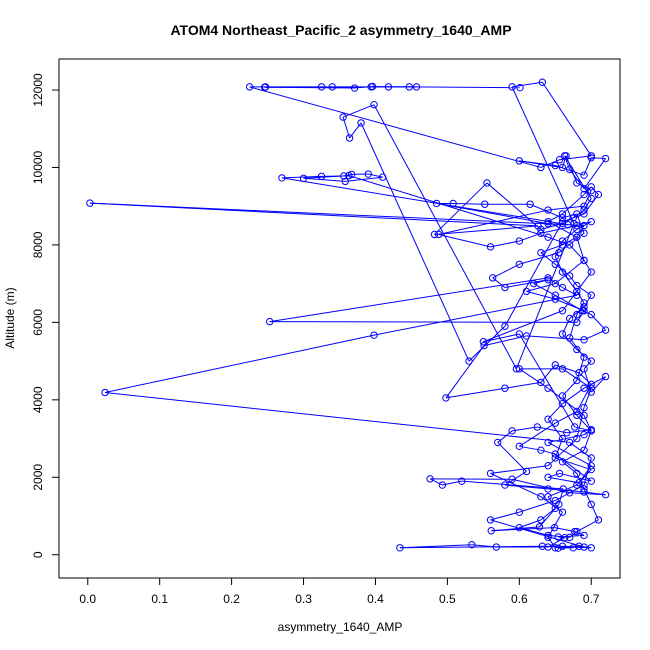  Describe the element at coordinates (45, 315) in the screenshot. I see `y-axis: 0 2000 4000 6000 8000 10000 12000` at that location.